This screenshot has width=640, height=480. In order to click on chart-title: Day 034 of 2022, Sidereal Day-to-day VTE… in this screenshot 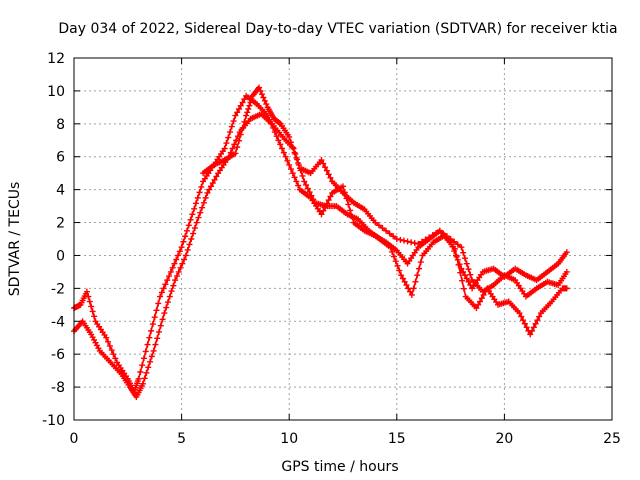, I will do `click(337, 29)`.